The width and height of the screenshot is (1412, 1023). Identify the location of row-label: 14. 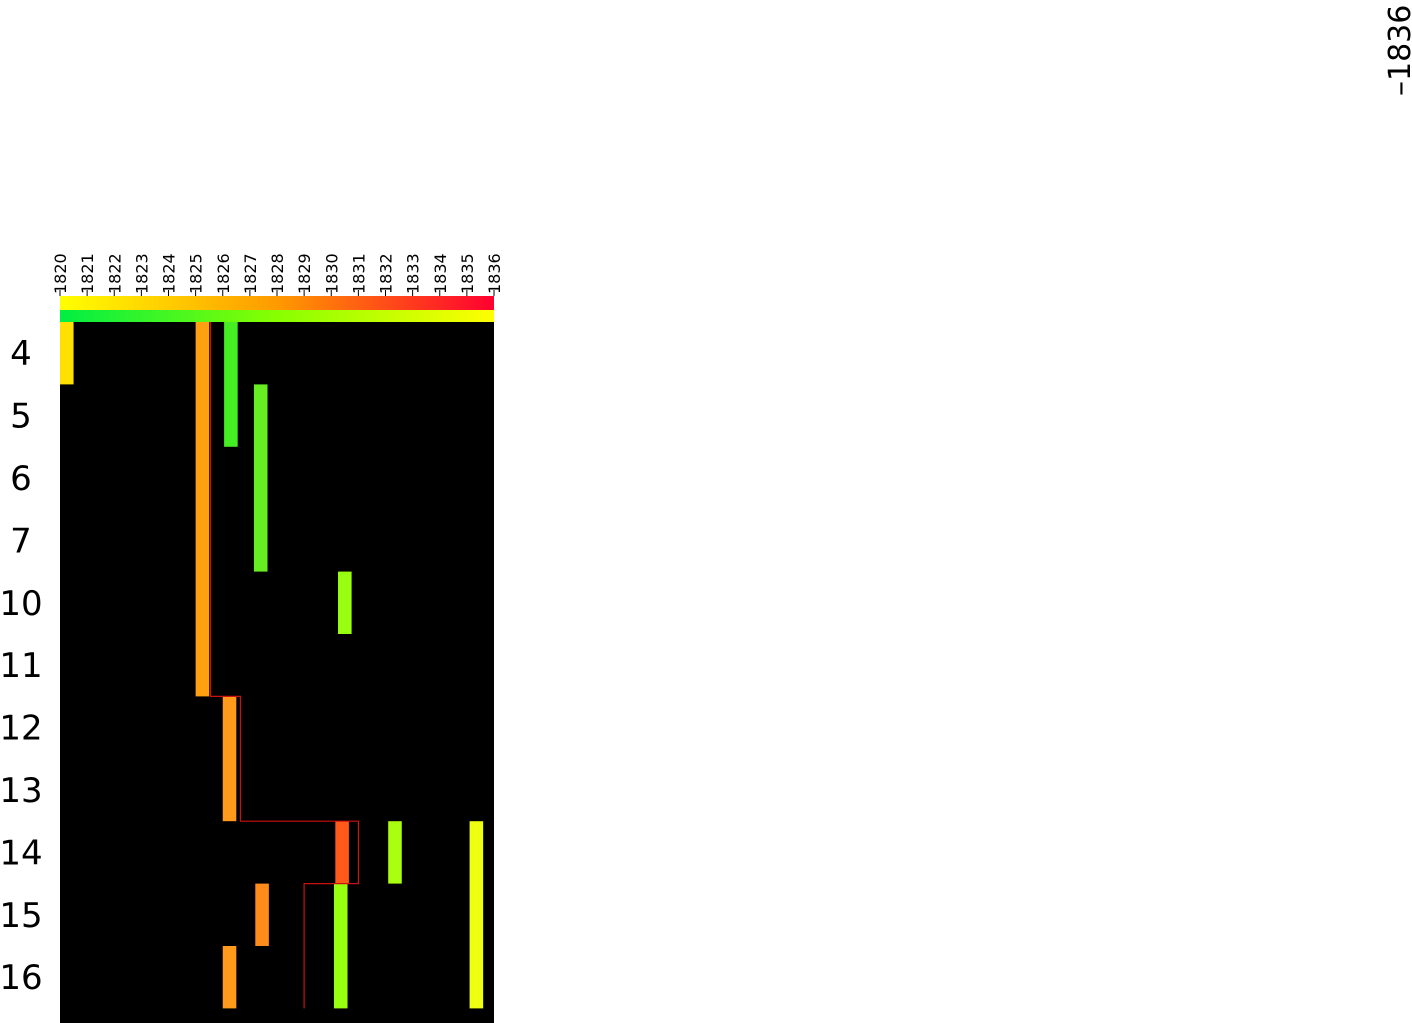
(21, 853).